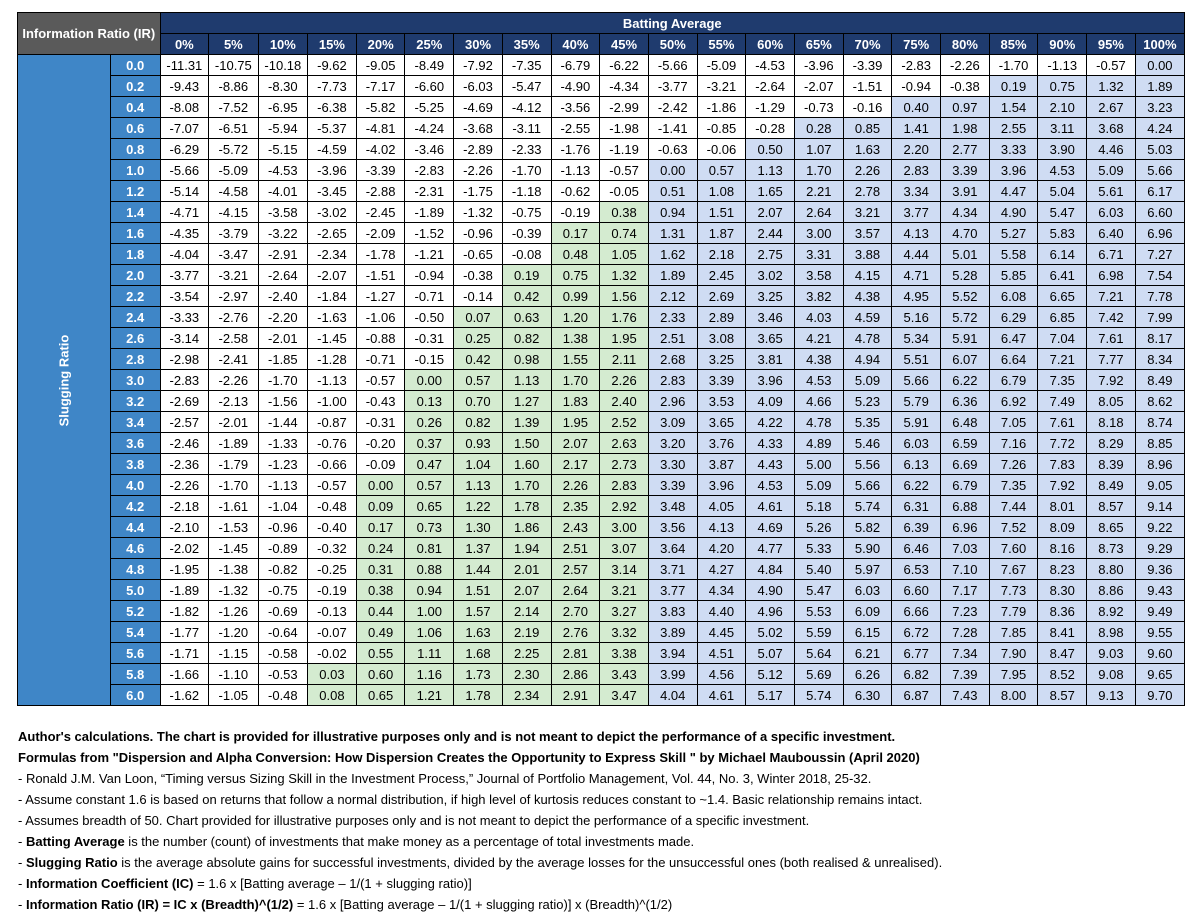  What do you see at coordinates (1111, 632) in the screenshot?
I see `table-cell: 8.98` at bounding box center [1111, 632].